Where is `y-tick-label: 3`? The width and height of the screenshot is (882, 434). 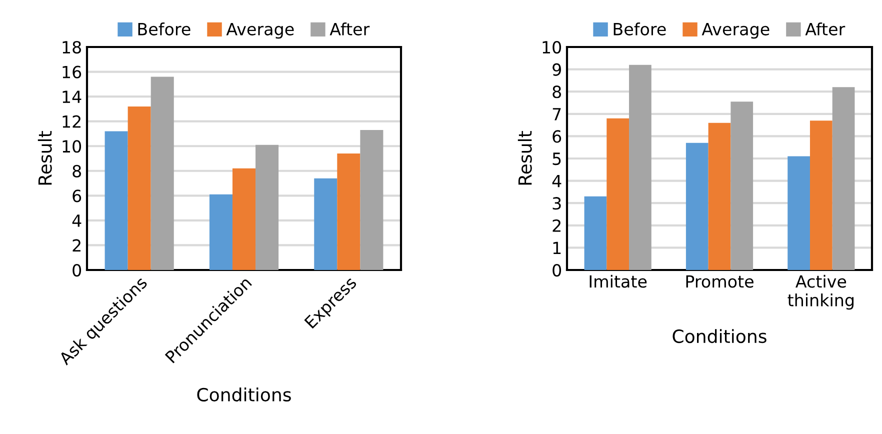 y-tick-label: 3 is located at coordinates (556, 203).